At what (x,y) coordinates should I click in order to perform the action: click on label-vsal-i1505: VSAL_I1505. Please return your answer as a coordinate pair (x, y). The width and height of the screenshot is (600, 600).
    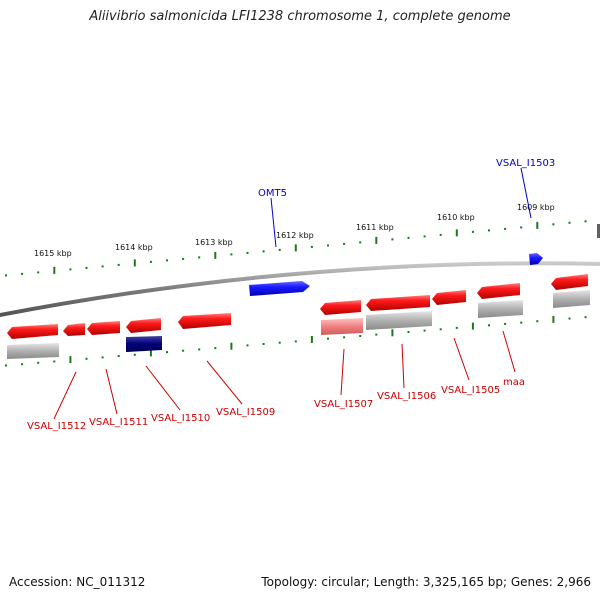
    Looking at the image, I should click on (470, 366).